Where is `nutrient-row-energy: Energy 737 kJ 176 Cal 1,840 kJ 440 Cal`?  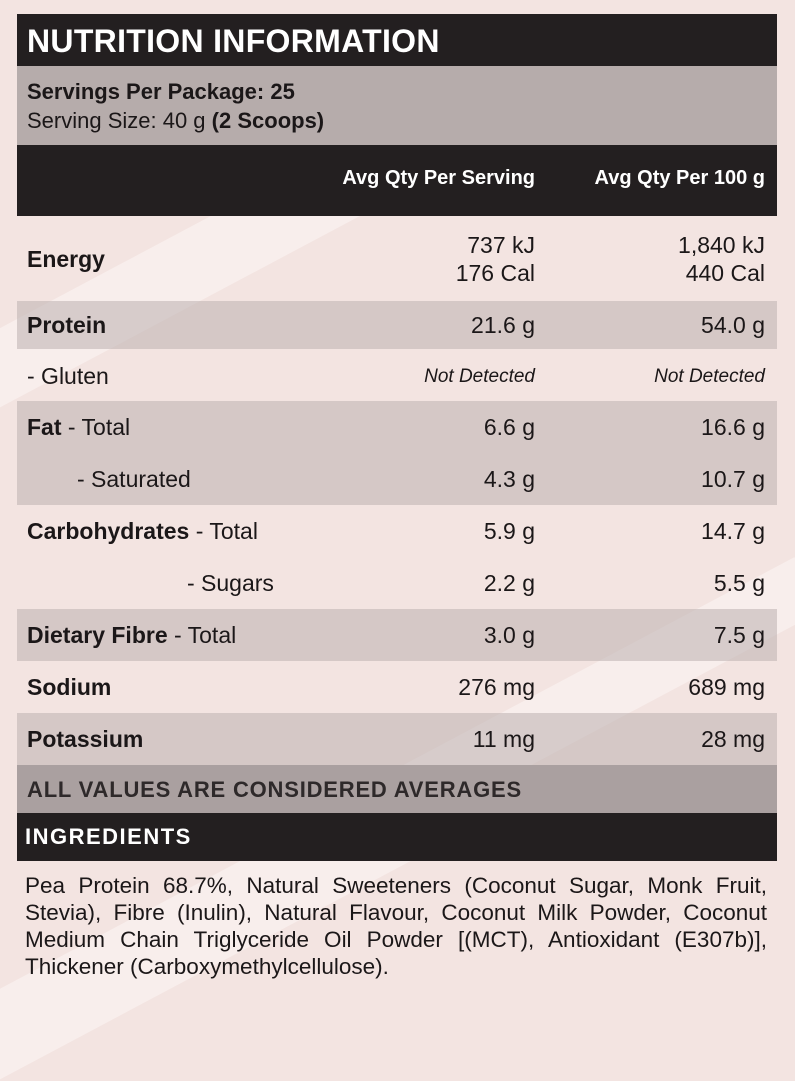
nutrient-row-energy: Energy 737 kJ 176 Cal 1,840 kJ 440 Cal is located at coordinates (397, 258).